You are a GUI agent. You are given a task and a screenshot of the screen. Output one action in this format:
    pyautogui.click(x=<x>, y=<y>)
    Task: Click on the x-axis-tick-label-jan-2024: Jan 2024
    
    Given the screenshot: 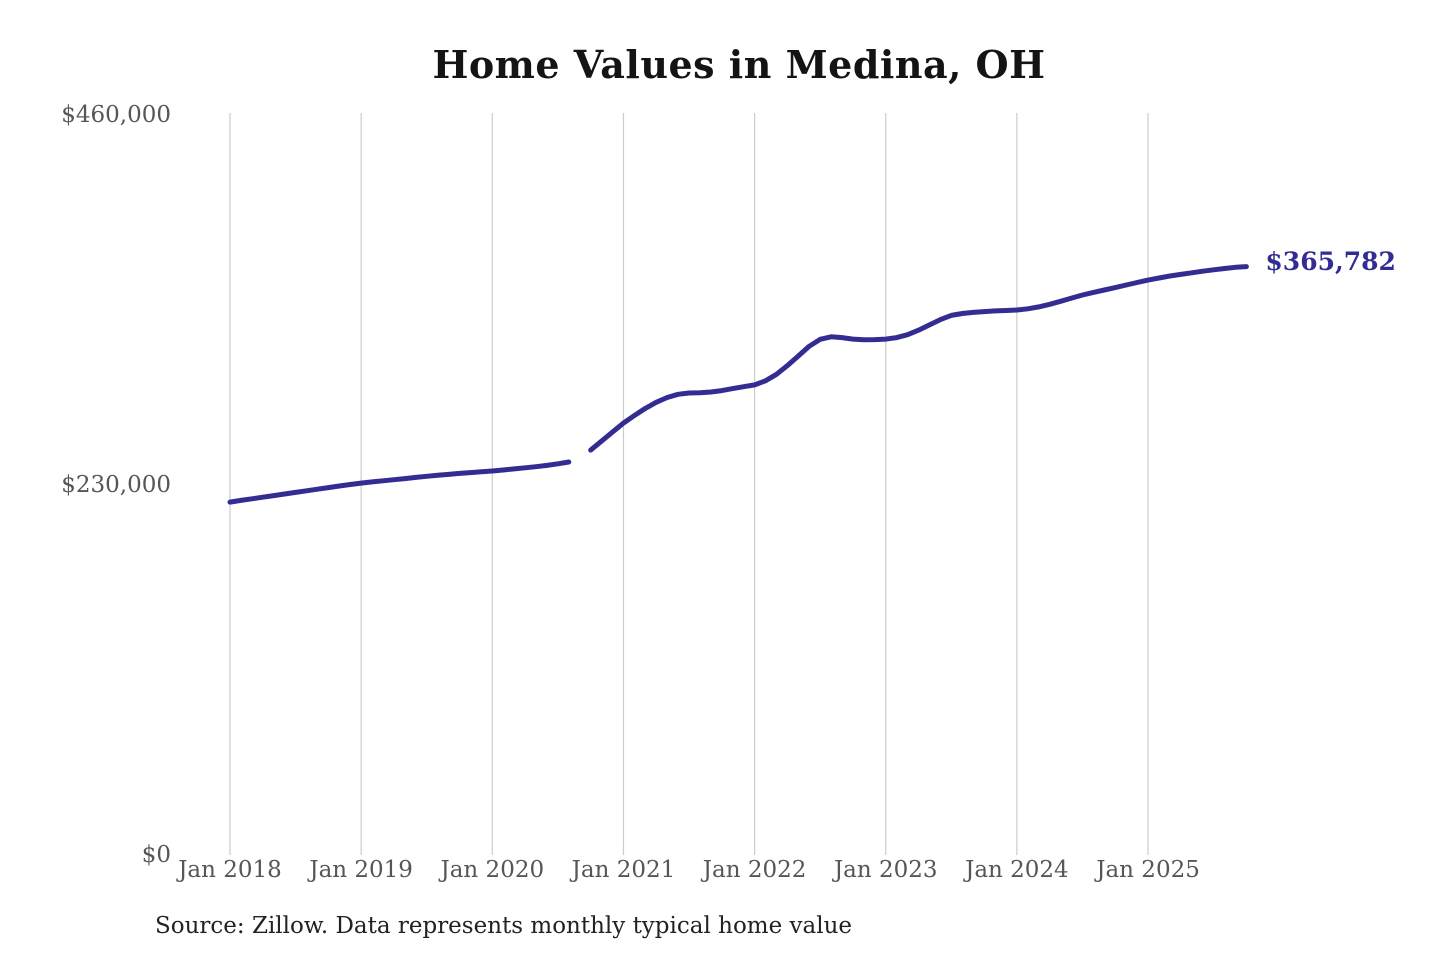 What is the action you would take?
    pyautogui.click(x=1017, y=870)
    